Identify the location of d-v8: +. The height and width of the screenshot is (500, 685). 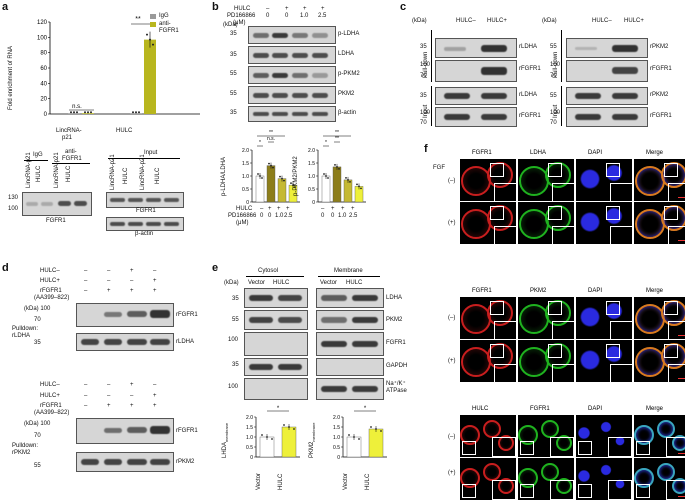
(155, 281).